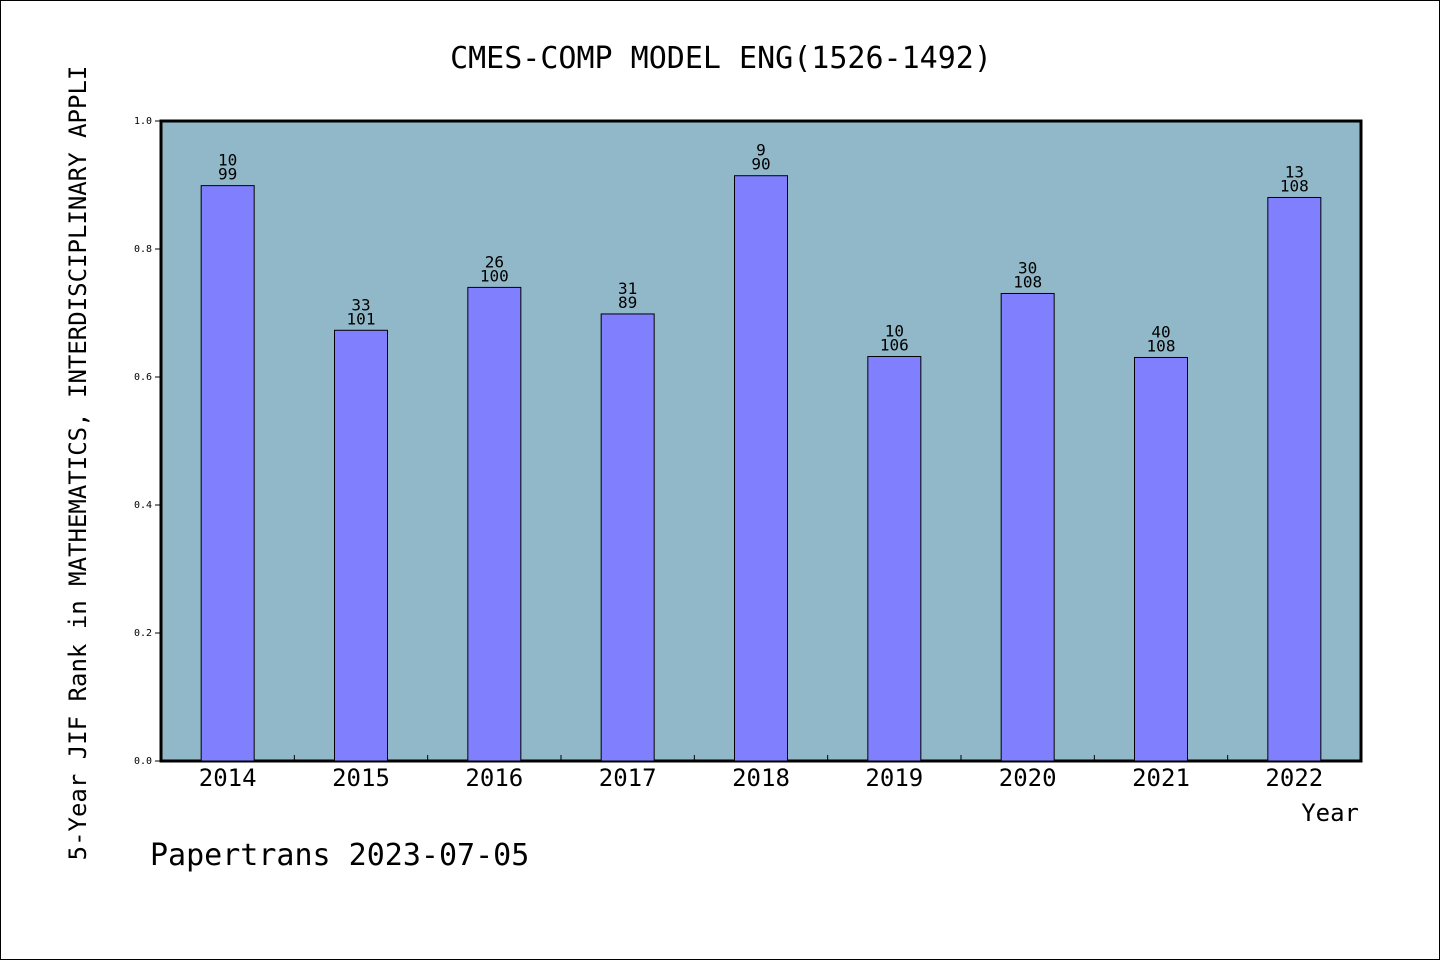  What do you see at coordinates (1028, 778) in the screenshot?
I see `x-tick-label: 2020` at bounding box center [1028, 778].